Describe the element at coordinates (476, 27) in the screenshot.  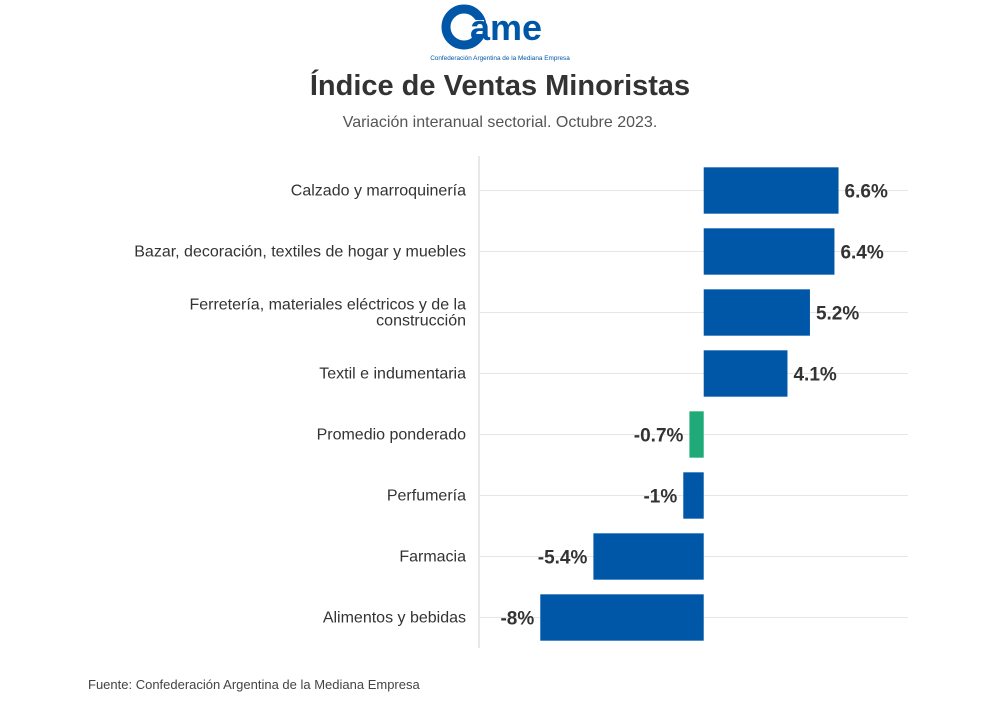
I see `logo-c-gap` at that location.